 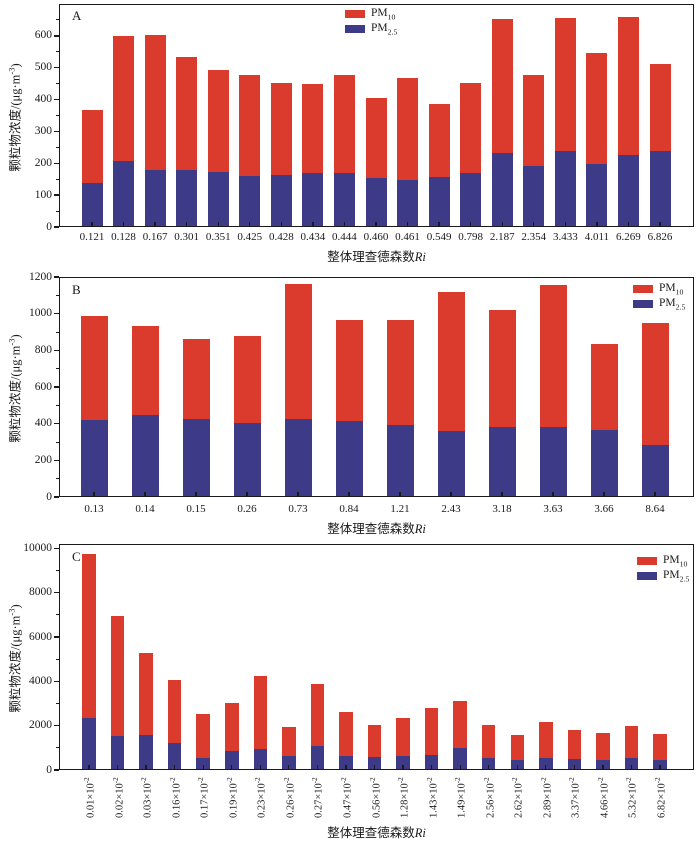 What do you see at coordinates (145, 509) in the screenshot?
I see `x-tick-label: 0.14` at bounding box center [145, 509].